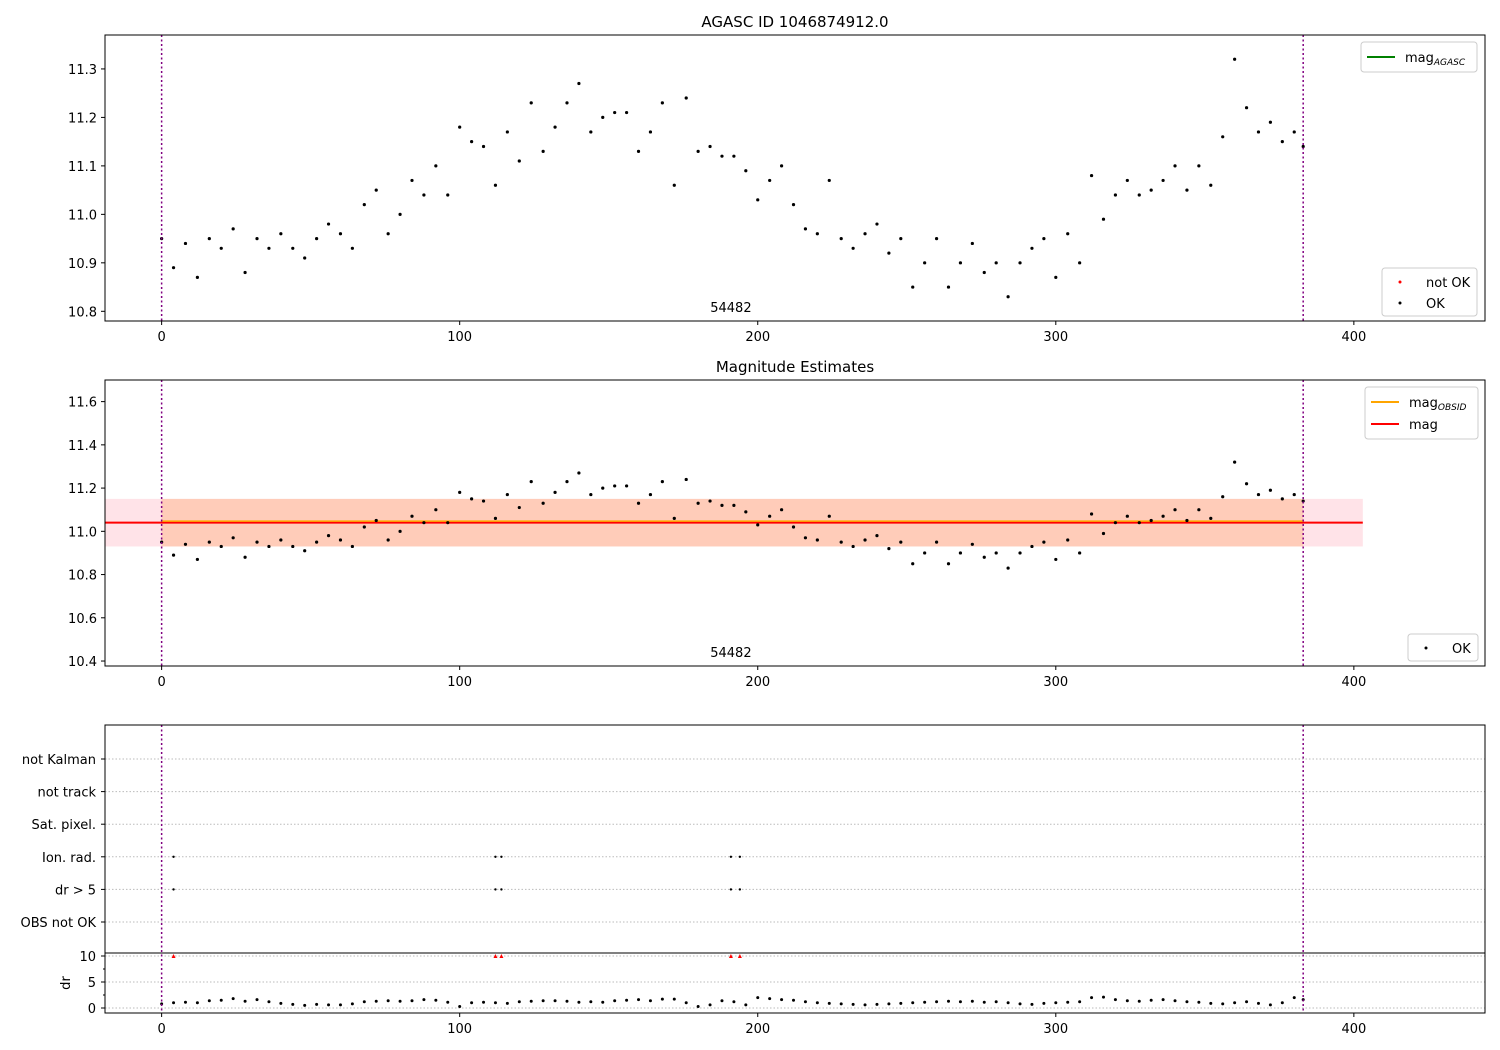 The image size is (1500, 1050). What do you see at coordinates (1055, 337) in the screenshot?
I see `x-tick-label: 300` at bounding box center [1055, 337].